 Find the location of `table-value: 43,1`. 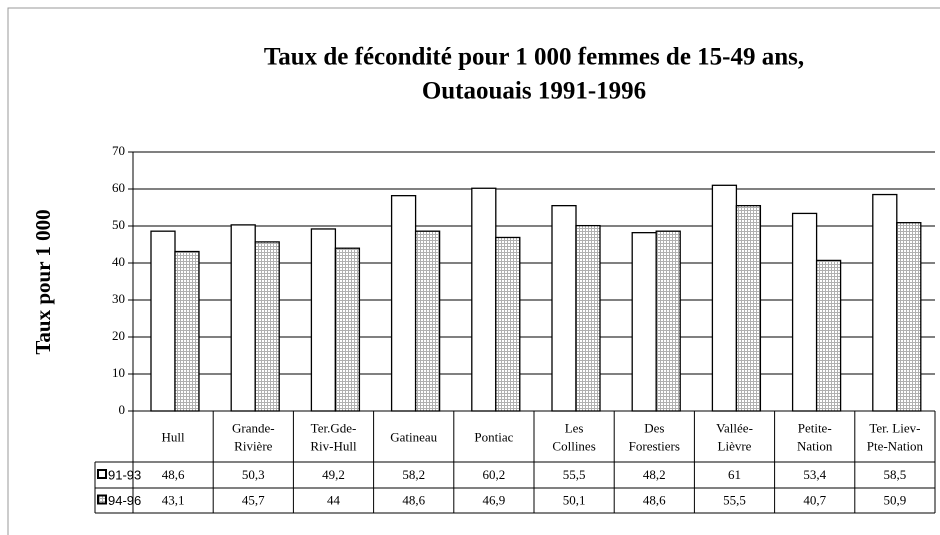

table-value: 43,1 is located at coordinates (173, 499).